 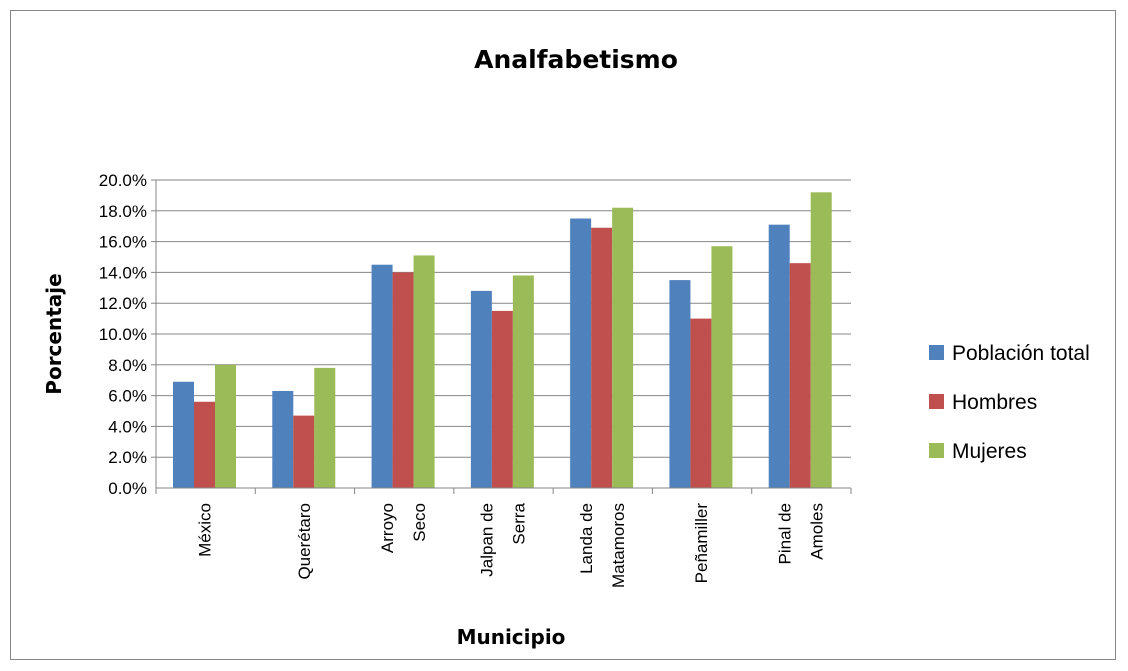 What do you see at coordinates (127, 426) in the screenshot?
I see `y-tick-label: 4.0%` at bounding box center [127, 426].